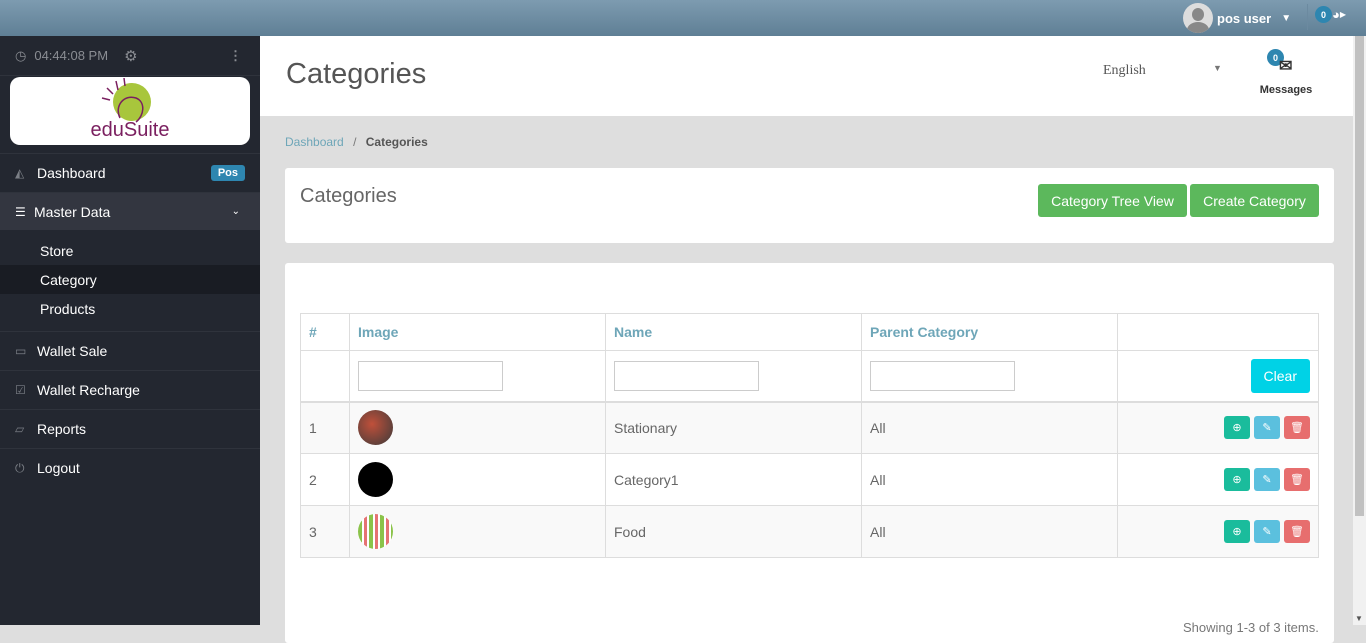 The width and height of the screenshot is (1366, 643). I want to click on folder-open-icon: ▱, so click(20, 429).